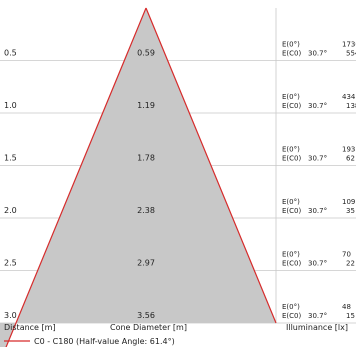 This screenshot has width=356, height=351. I want to click on e0-value: 193, so click(348, 150).